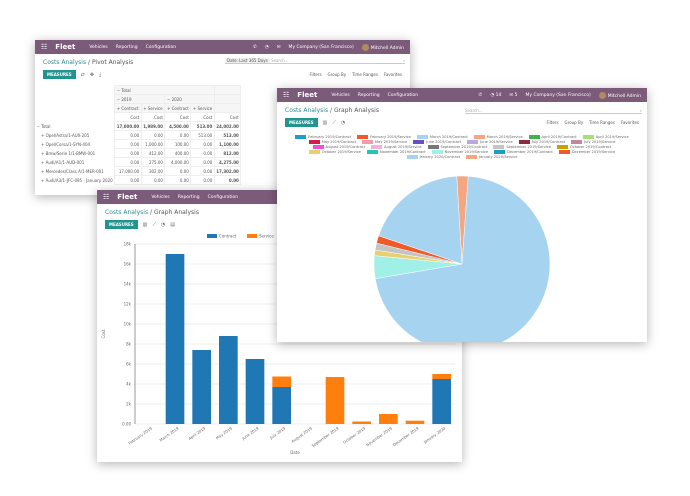 Image resolution: width=690 pixels, height=496 pixels. Describe the element at coordinates (227, 126) in the screenshot. I see `cell-value: 24,002.00` at that location.